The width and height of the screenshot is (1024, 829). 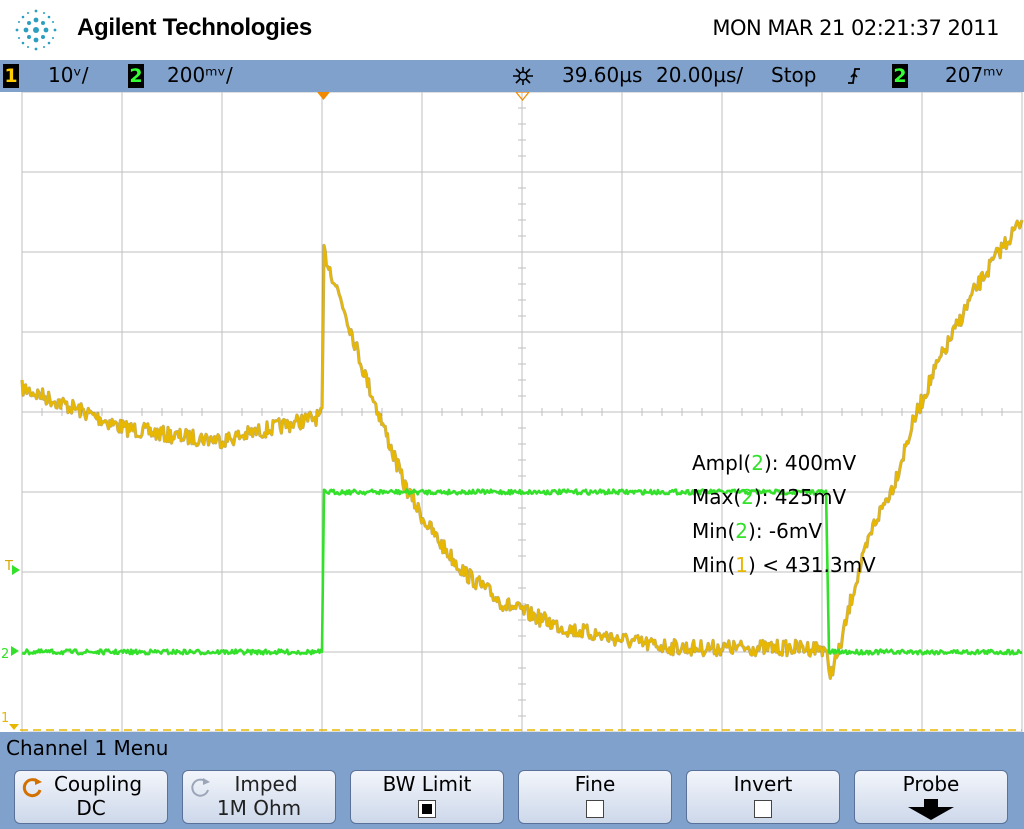 What do you see at coordinates (427, 784) in the screenshot?
I see `bw-limit-label: BW Limit` at bounding box center [427, 784].